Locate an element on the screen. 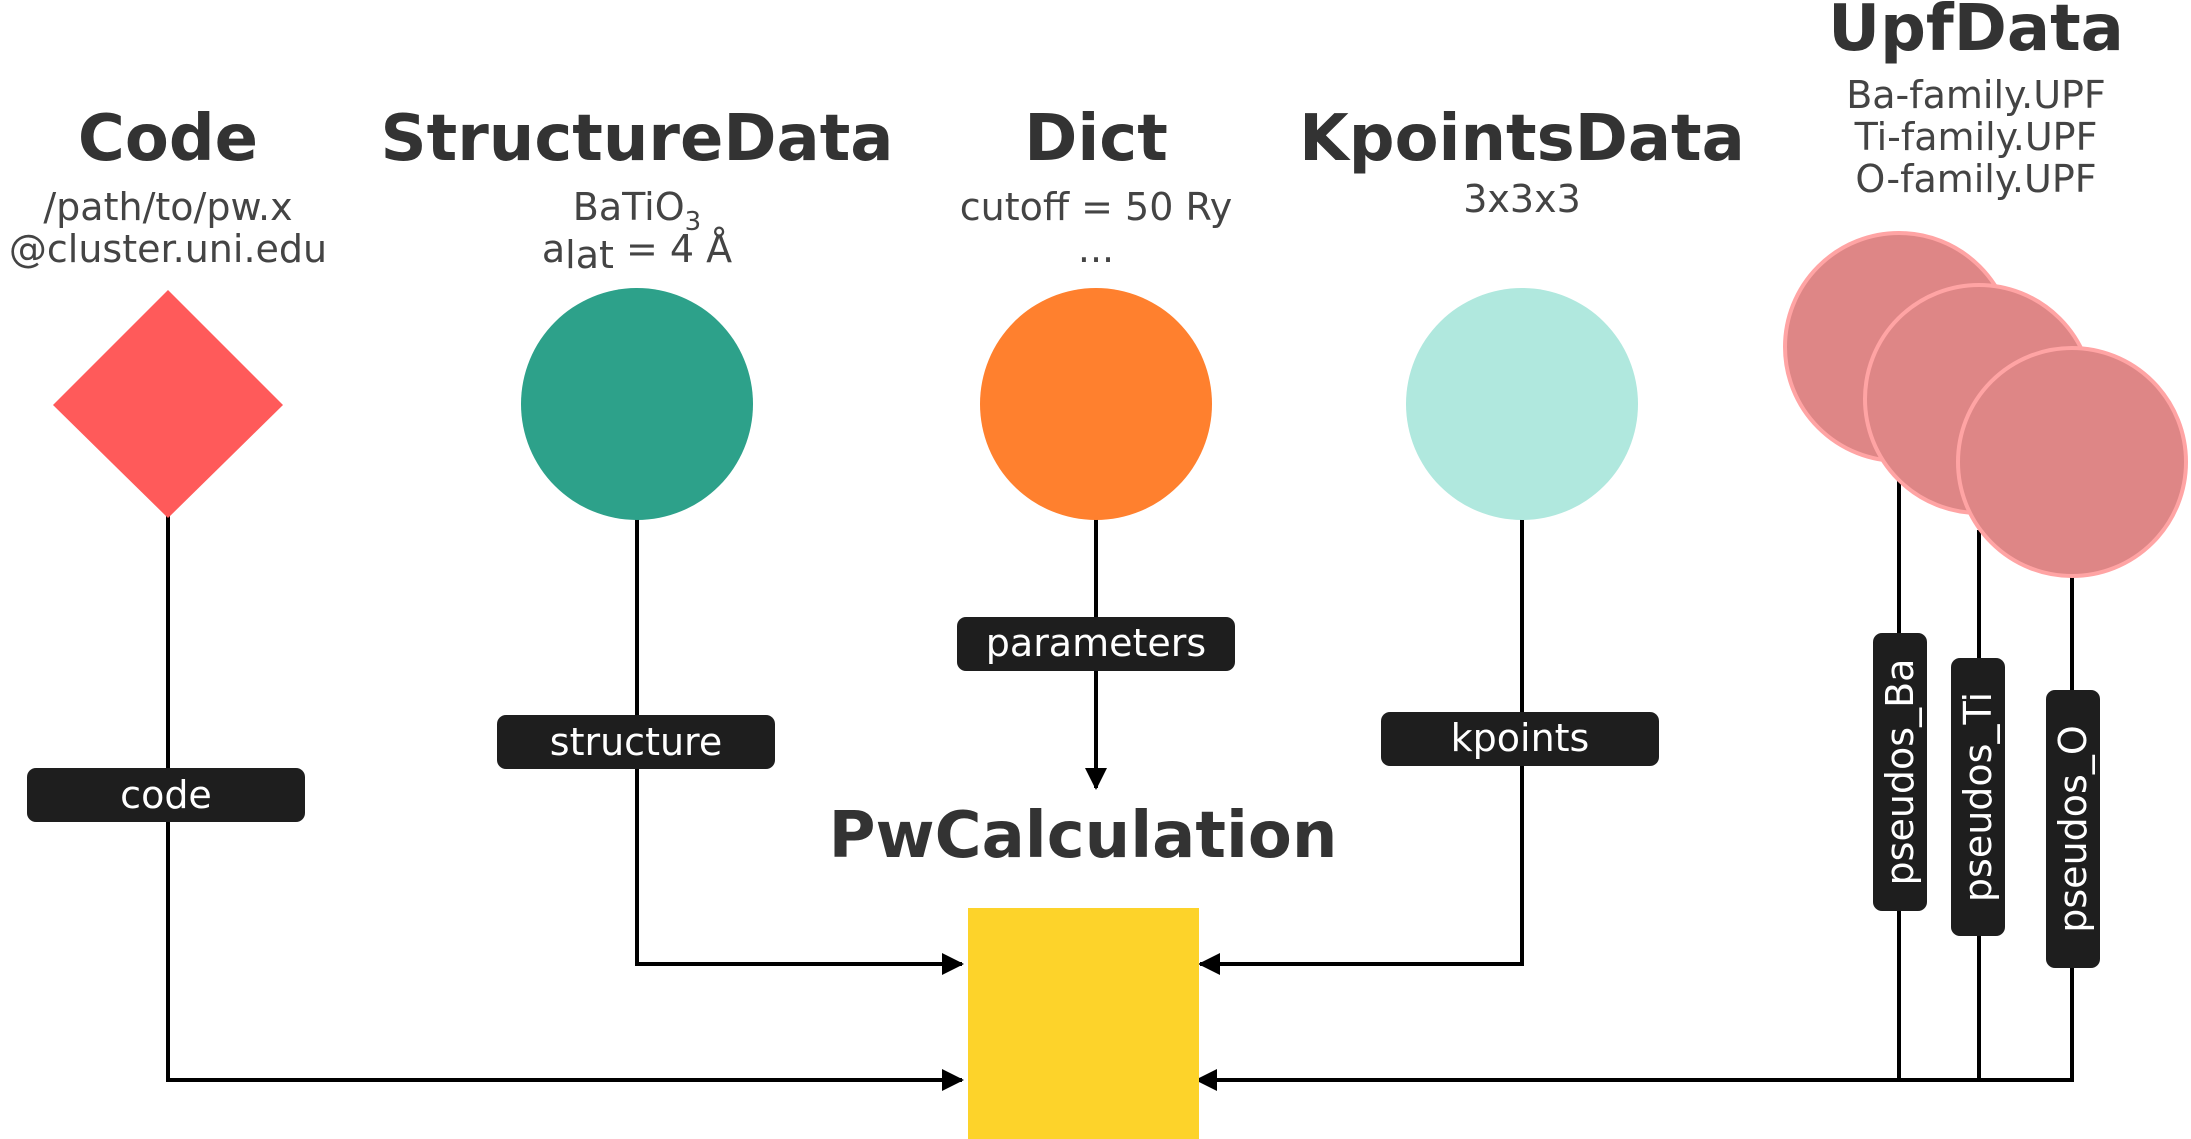  code-link-label: code is located at coordinates (166, 795).